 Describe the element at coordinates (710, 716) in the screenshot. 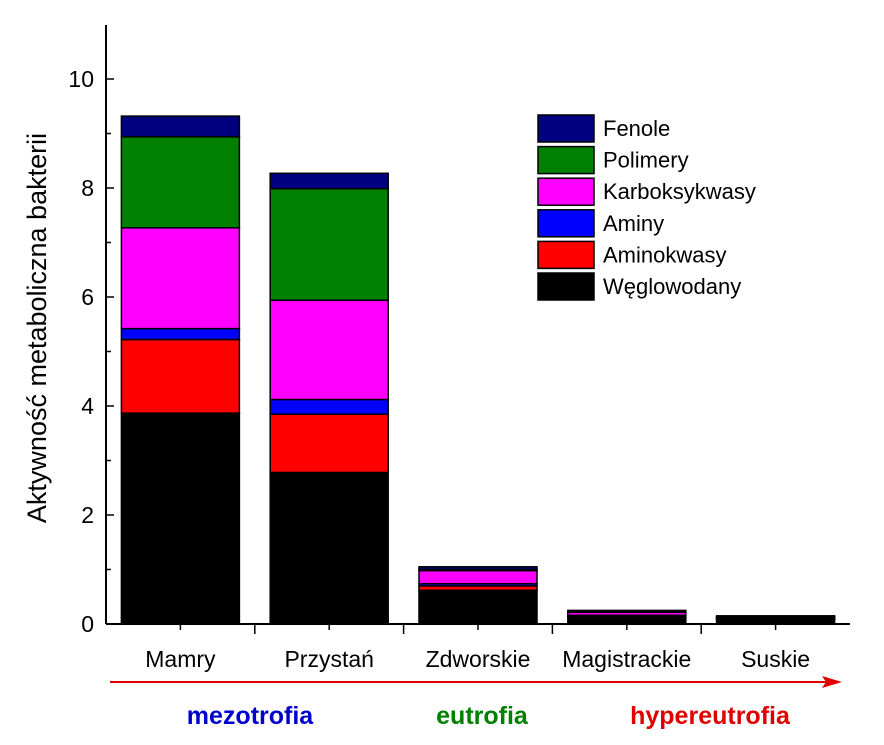

I see `trophic-label-2: hypereutrofia` at that location.